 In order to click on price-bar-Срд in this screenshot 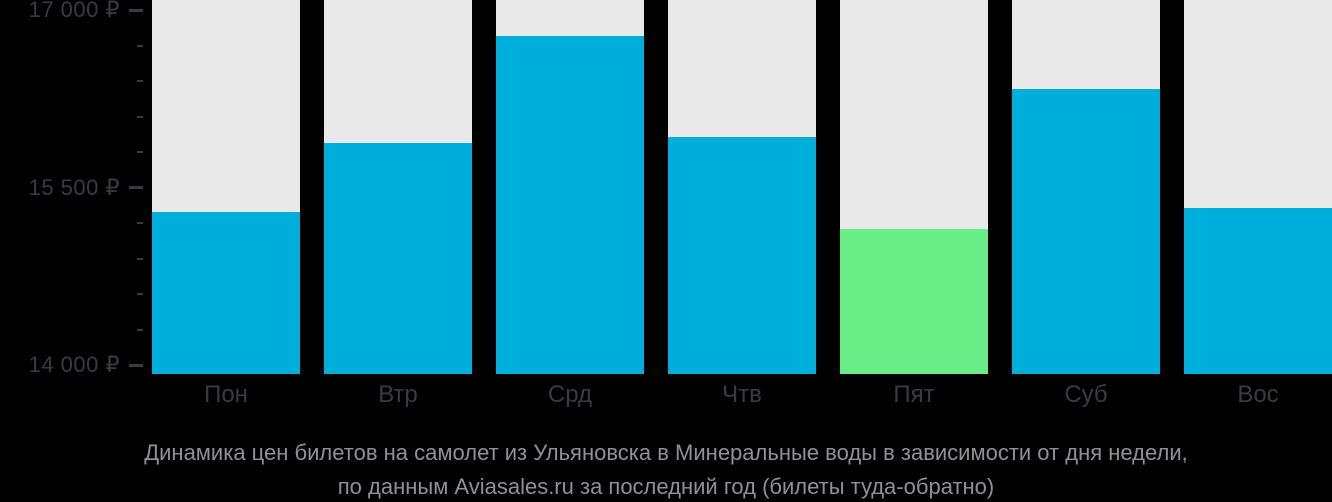, I will do `click(570, 205)`.